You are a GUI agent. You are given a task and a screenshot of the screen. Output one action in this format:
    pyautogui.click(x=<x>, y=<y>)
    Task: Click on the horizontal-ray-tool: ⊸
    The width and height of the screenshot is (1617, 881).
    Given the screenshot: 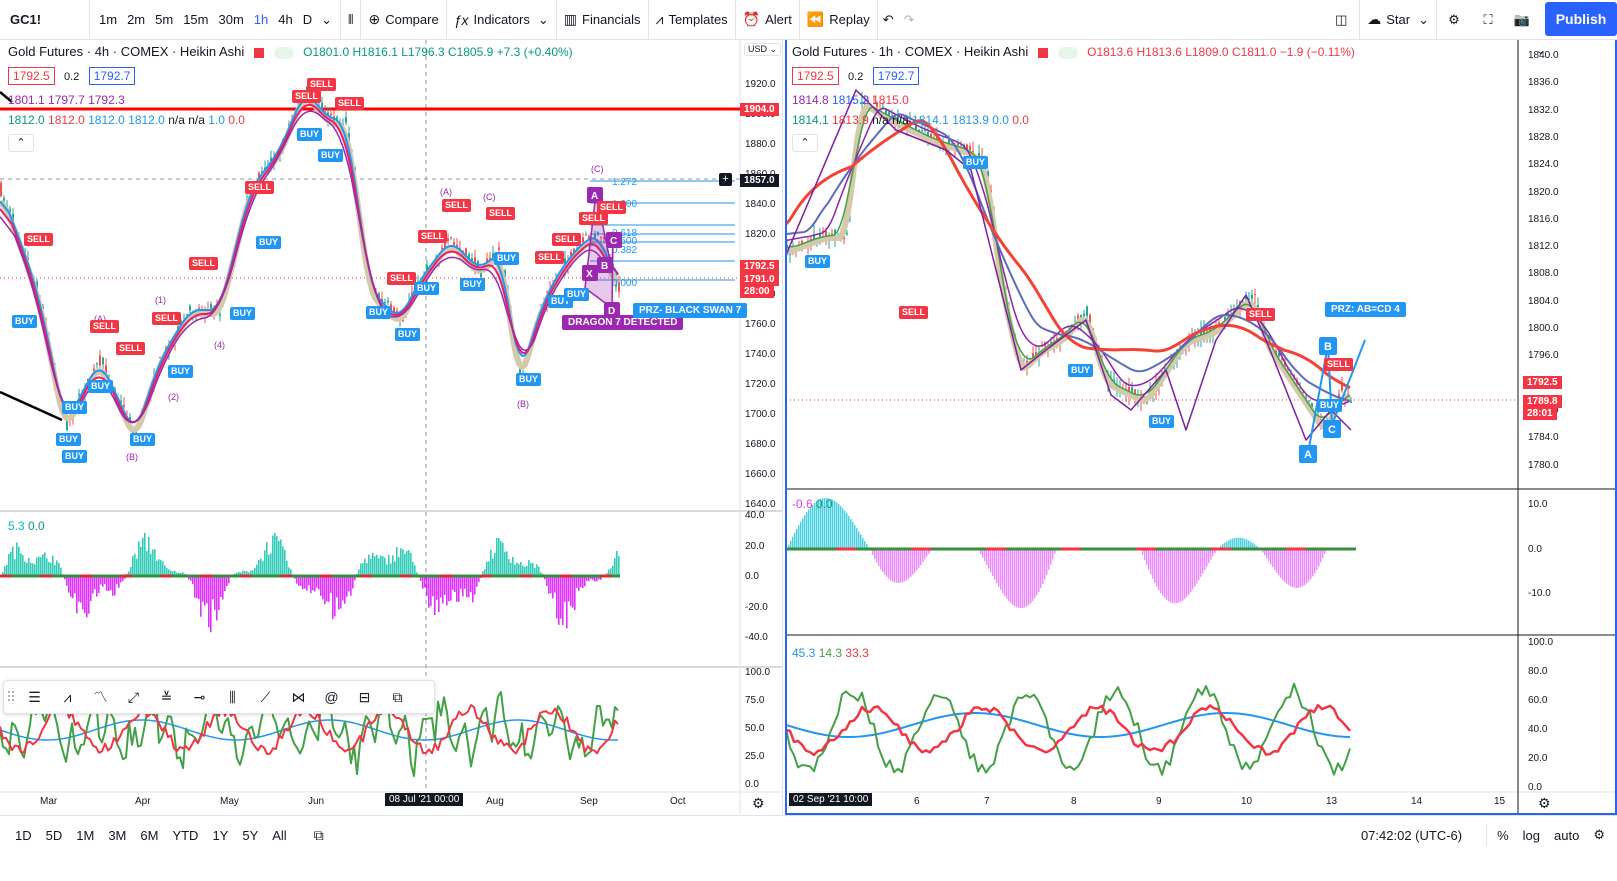 What is the action you would take?
    pyautogui.click(x=199, y=697)
    